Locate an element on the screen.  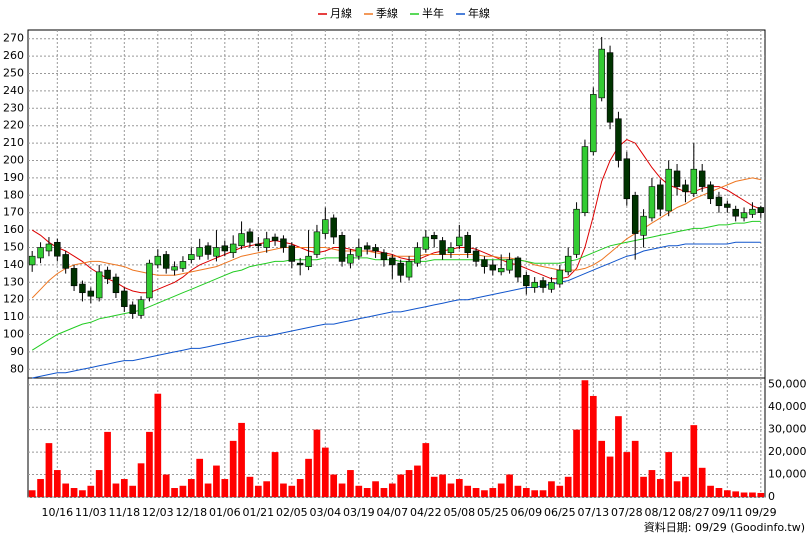
x-tick-label: 05/08 is located at coordinates (459, 512).